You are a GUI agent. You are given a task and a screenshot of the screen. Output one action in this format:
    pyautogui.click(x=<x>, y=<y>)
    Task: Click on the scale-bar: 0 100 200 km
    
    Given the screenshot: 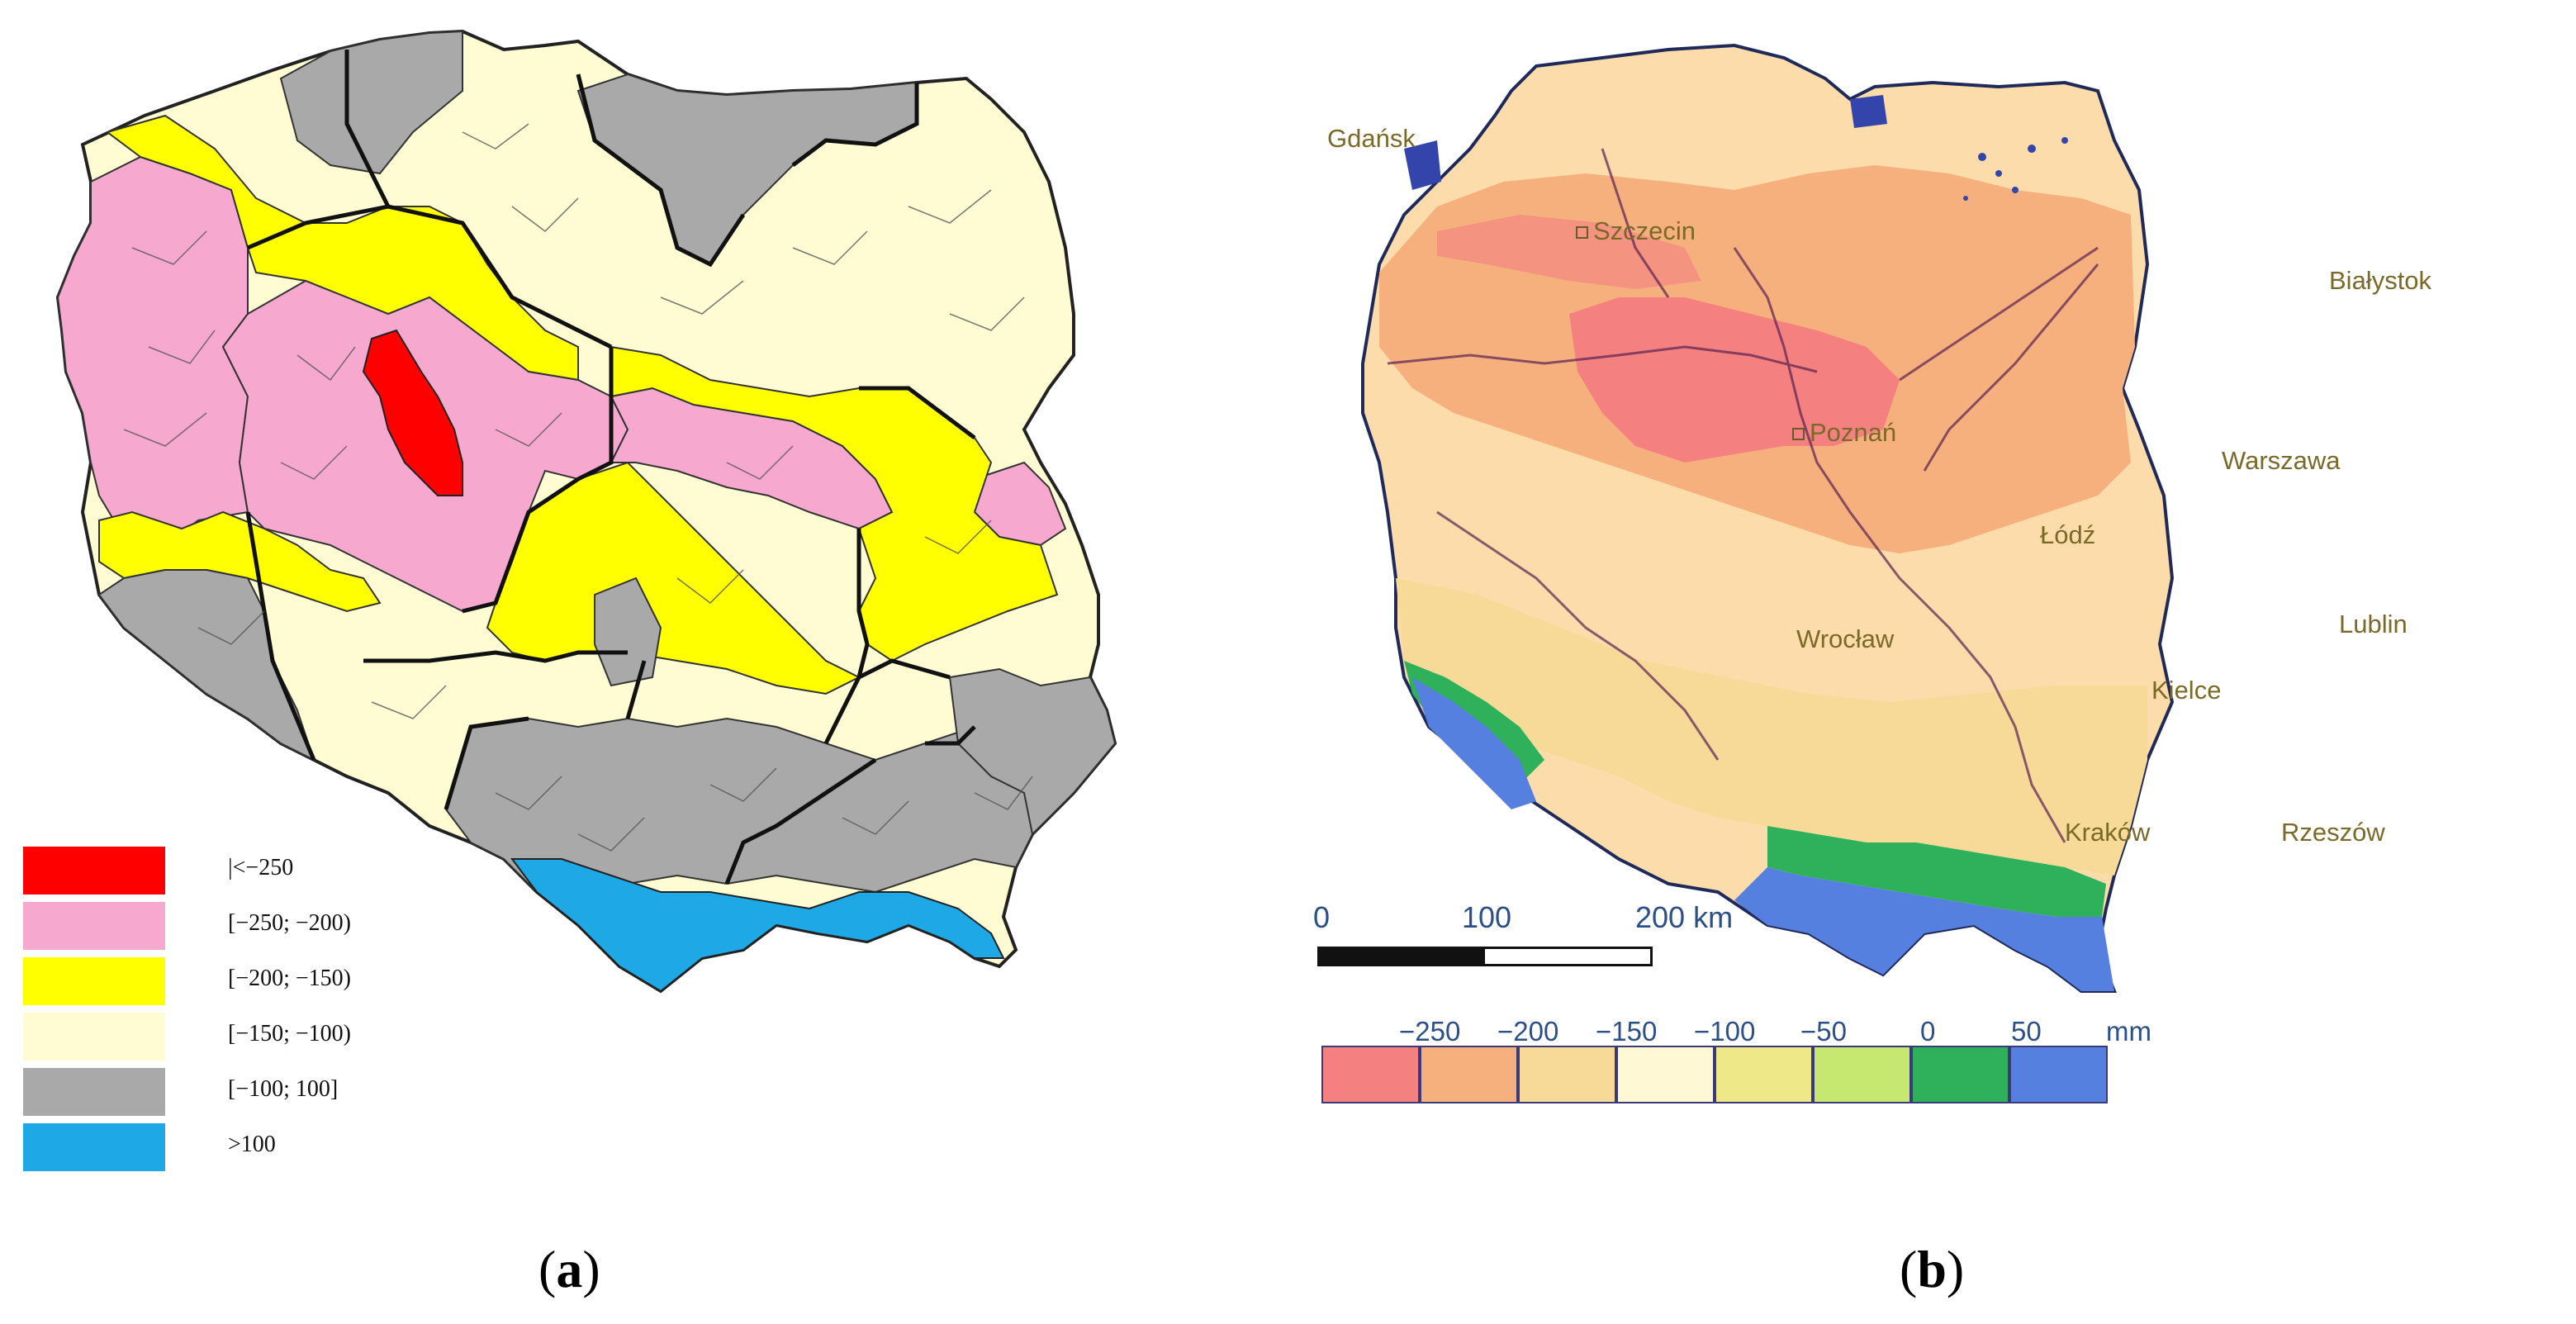 What is the action you would take?
    pyautogui.click(x=1523, y=949)
    